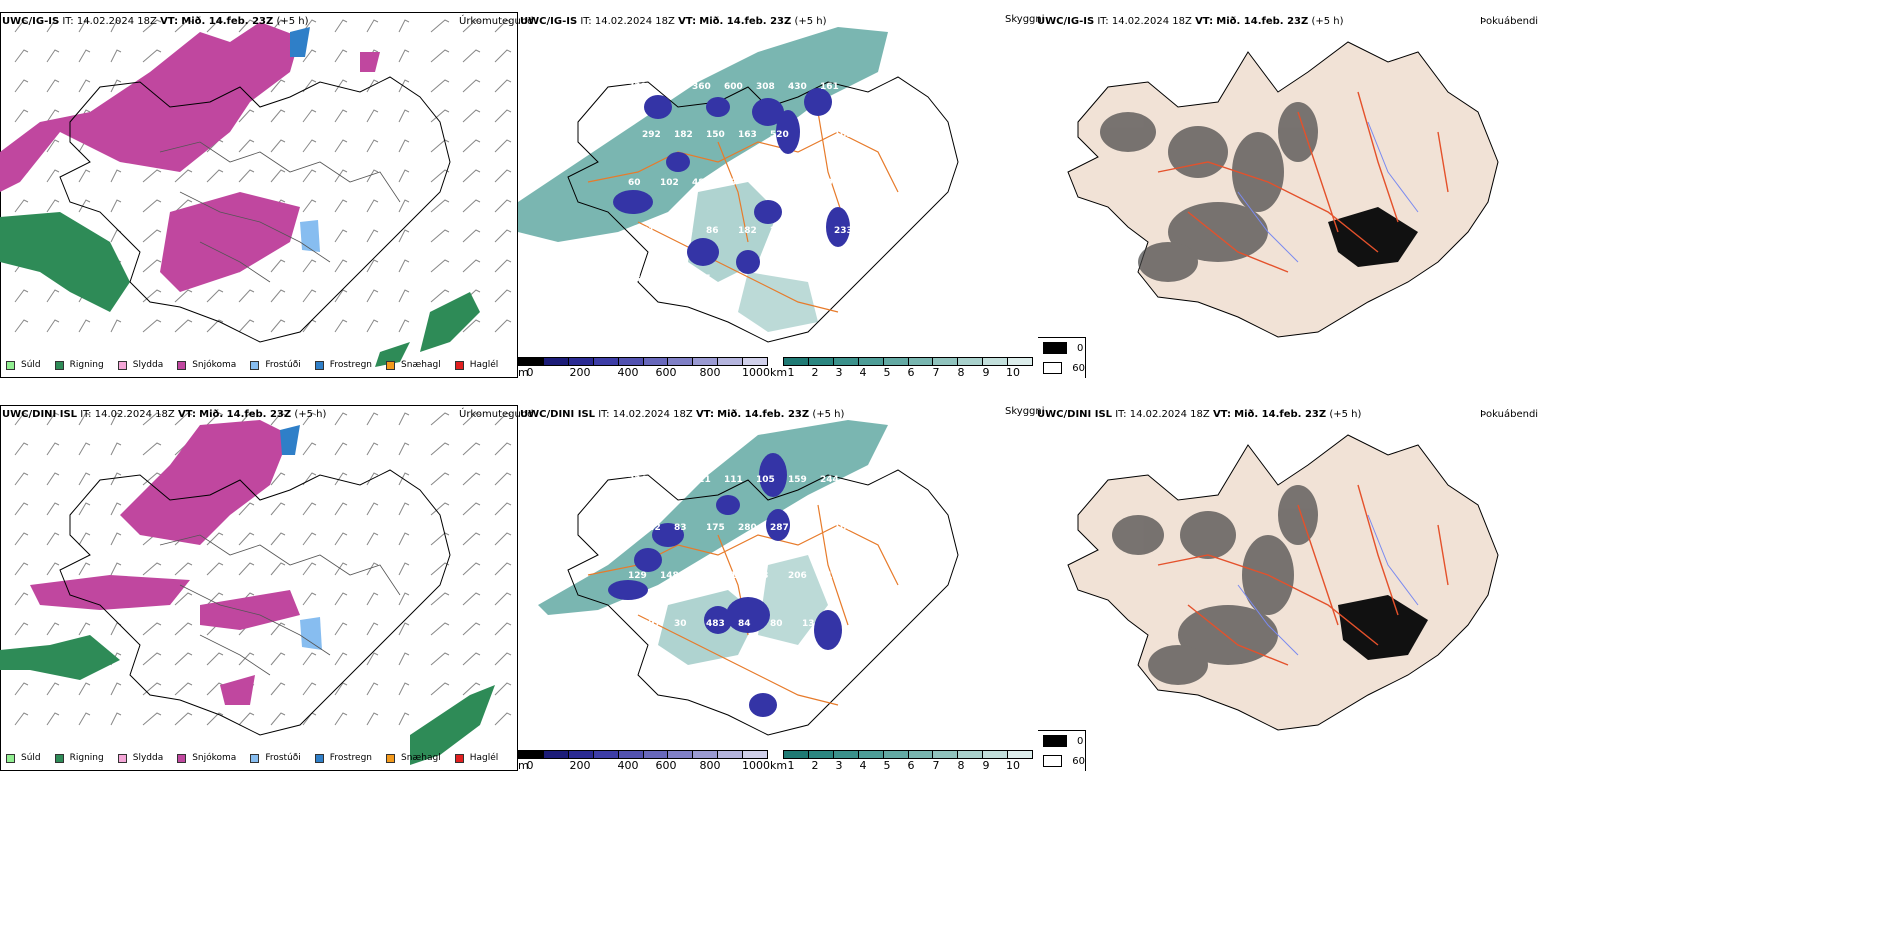 The width and height of the screenshot is (1900, 950). What do you see at coordinates (748, 578) in the screenshot?
I see `visibility-map-row2` at bounding box center [748, 578].